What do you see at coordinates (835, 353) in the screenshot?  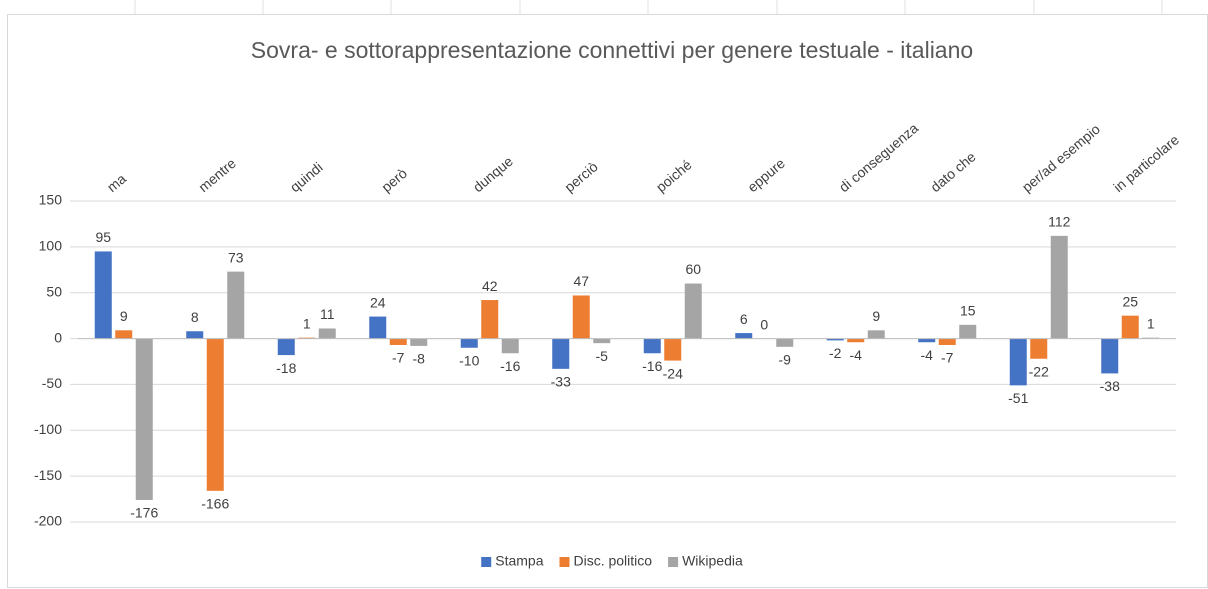 I see `data-label: -2` at bounding box center [835, 353].